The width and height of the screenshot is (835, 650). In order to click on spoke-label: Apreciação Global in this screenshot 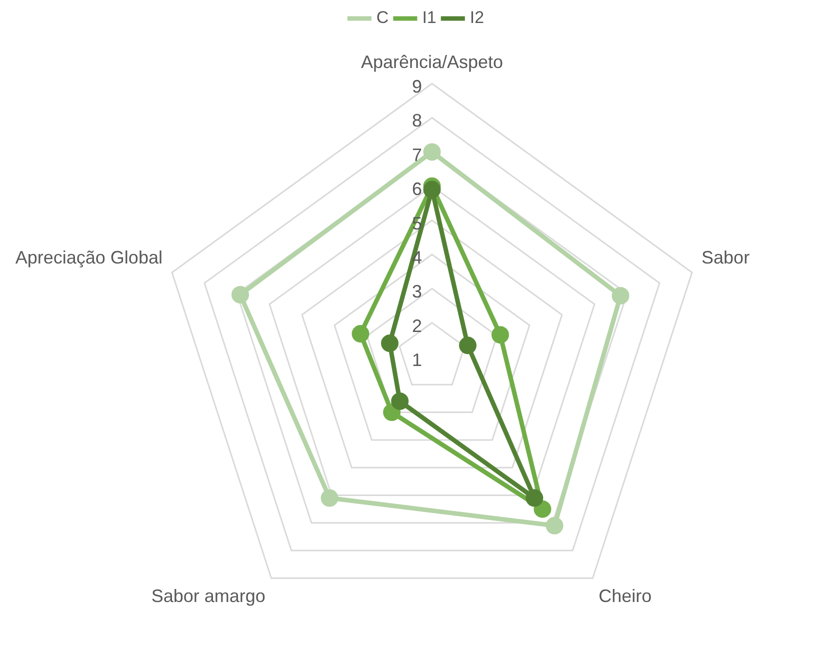, I will do `click(88, 258)`.